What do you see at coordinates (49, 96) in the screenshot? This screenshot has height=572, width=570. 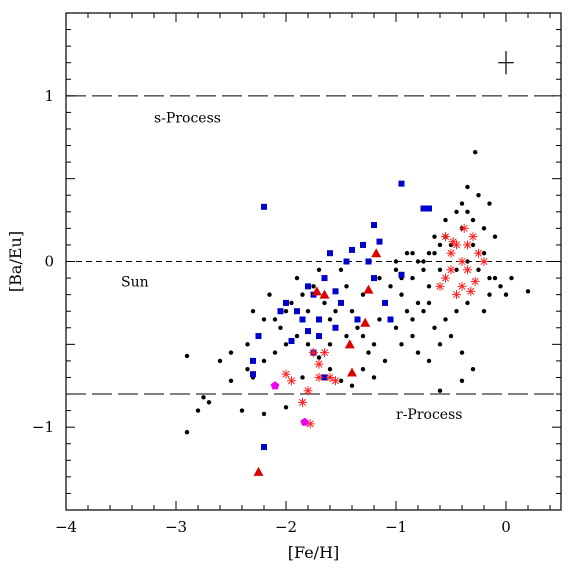 I see `y-tick-label: 1` at bounding box center [49, 96].